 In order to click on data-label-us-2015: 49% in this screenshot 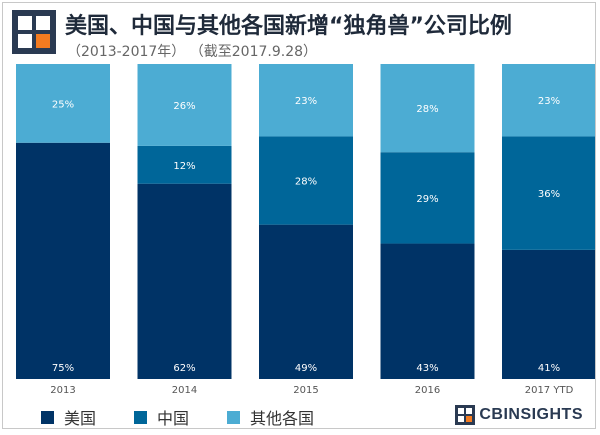, I will do `click(306, 368)`.